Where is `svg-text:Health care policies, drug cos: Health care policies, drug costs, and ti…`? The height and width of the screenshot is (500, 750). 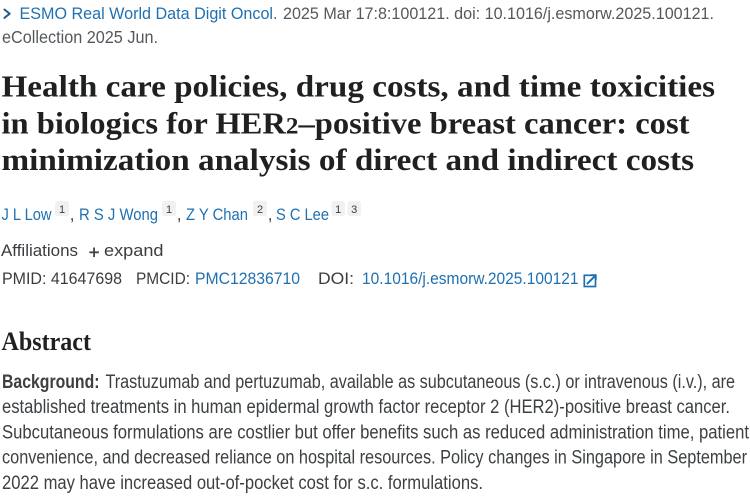
svg-text:Health care policies, drug cos: Health care policies, drug costs, and ti… is located at coordinates (359, 86).